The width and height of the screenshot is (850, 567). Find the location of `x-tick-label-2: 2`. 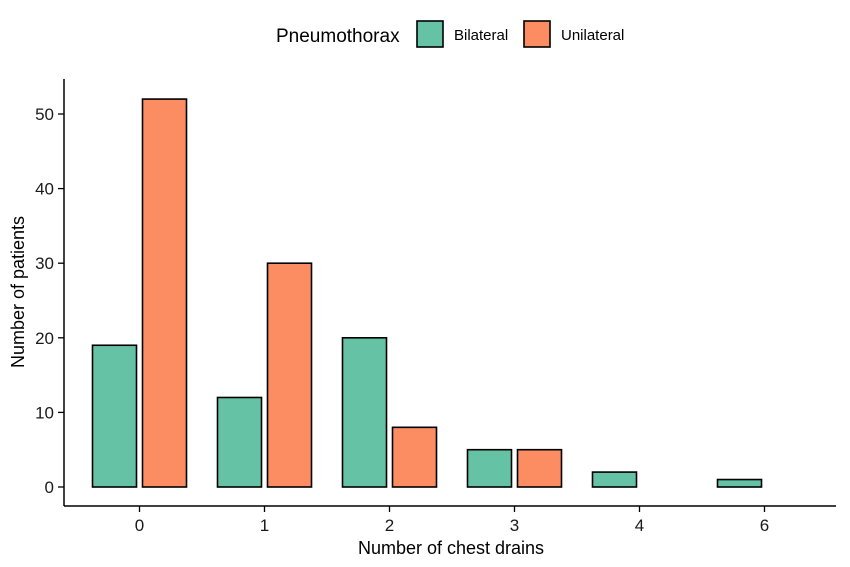

x-tick-label-2: 2 is located at coordinates (389, 525).